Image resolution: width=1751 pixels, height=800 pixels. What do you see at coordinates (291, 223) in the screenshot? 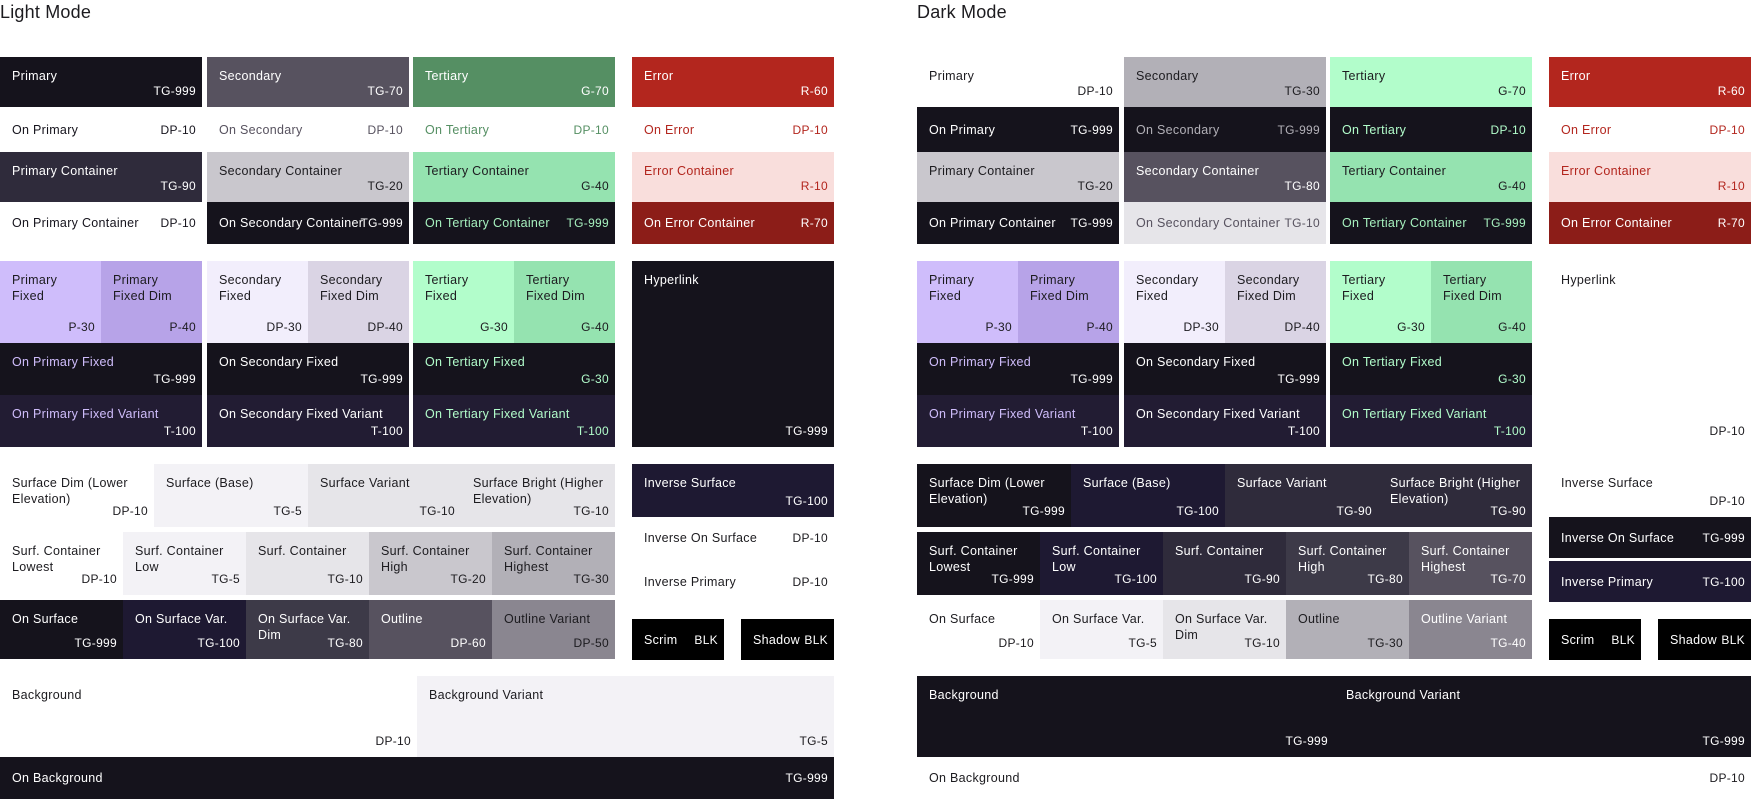
I see `swatch-name: On Secondary Container` at bounding box center [291, 223].